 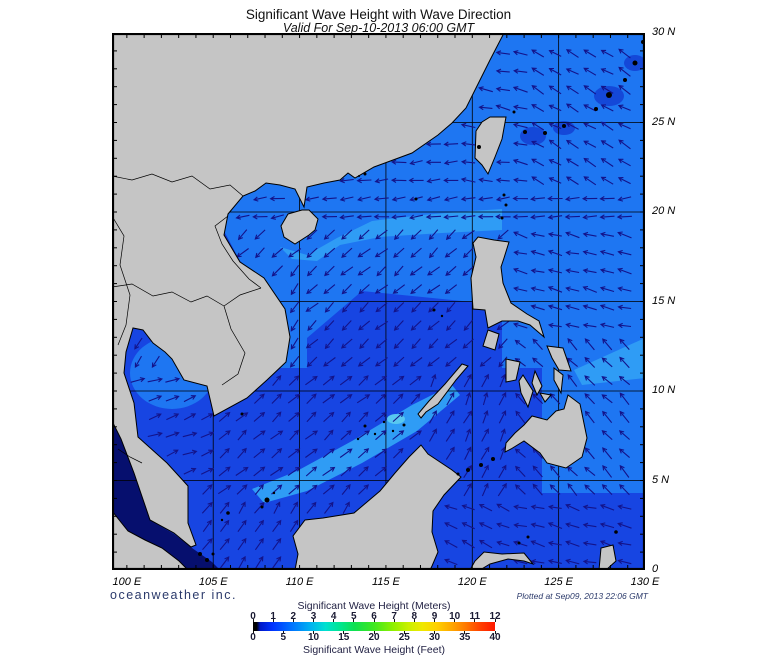 What do you see at coordinates (545, 397) in the screenshot?
I see `land-bohol` at bounding box center [545, 397].